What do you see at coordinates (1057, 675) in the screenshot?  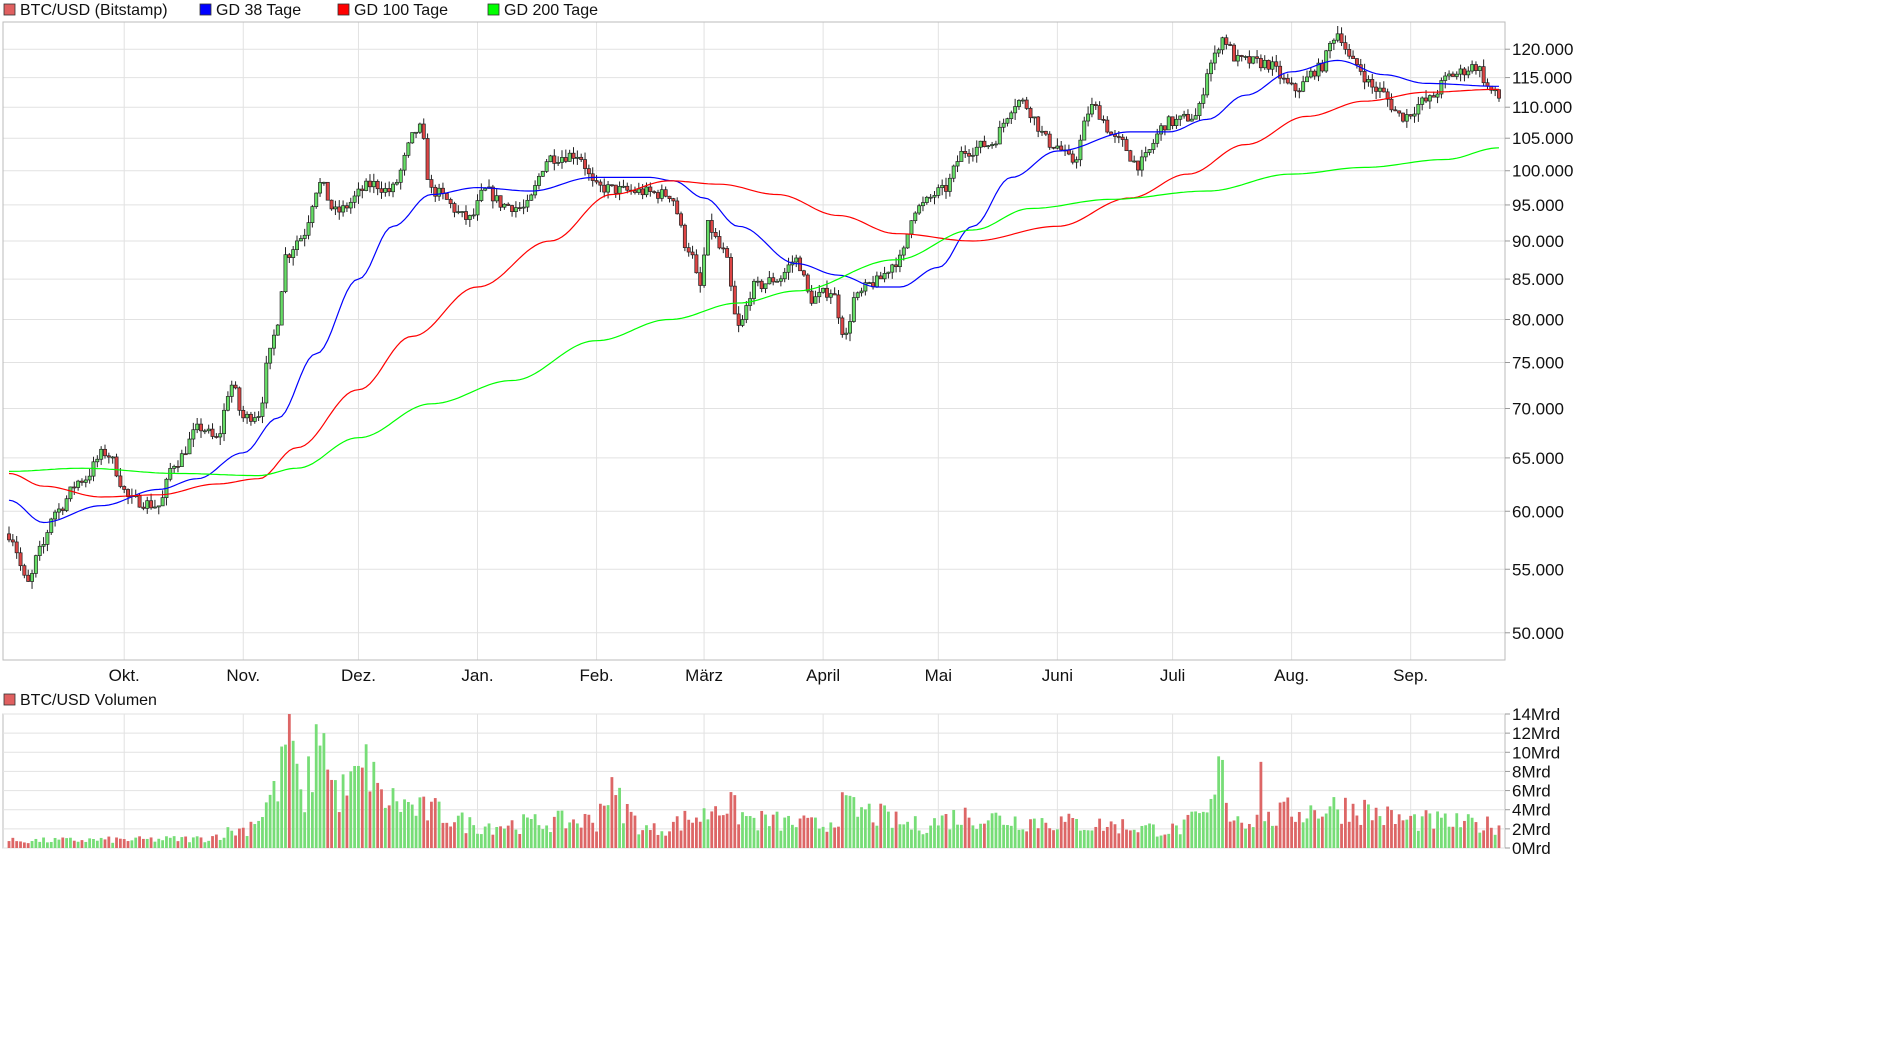 I see `x-tick-label: Juni` at bounding box center [1057, 675].